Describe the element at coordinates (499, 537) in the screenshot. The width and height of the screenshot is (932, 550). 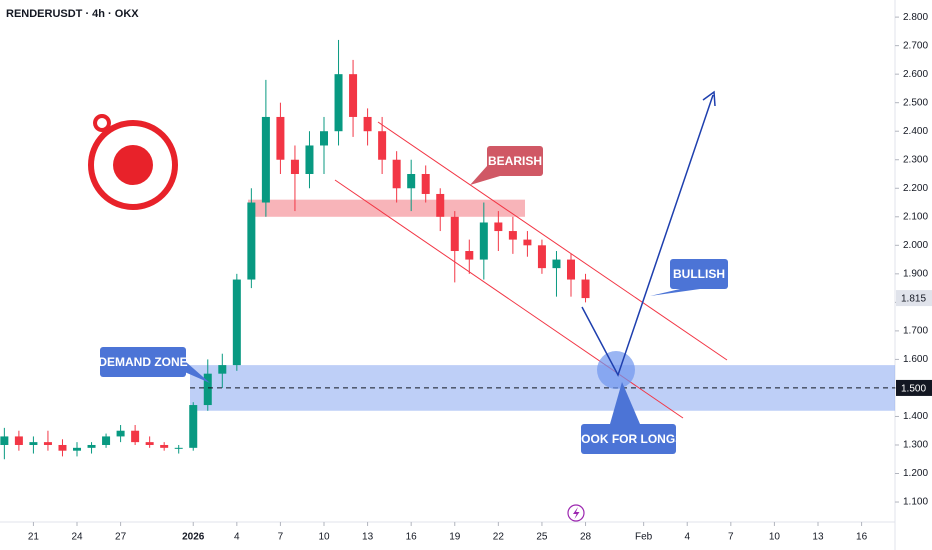
I see `x-tick-label: 22` at that location.